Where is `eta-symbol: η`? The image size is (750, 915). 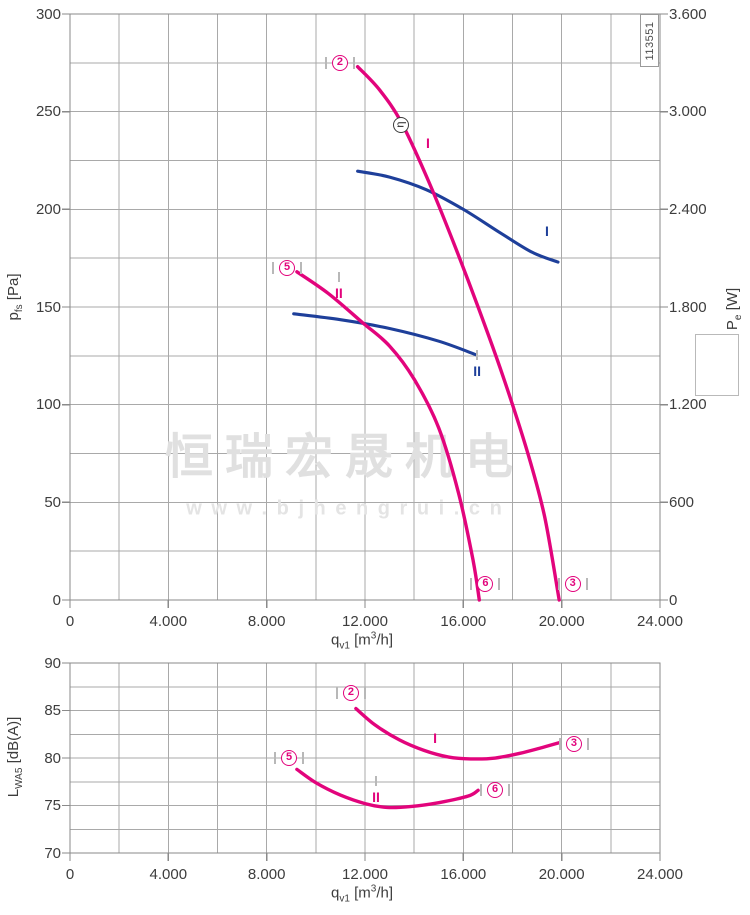 eta-symbol: η is located at coordinates (400, 124).